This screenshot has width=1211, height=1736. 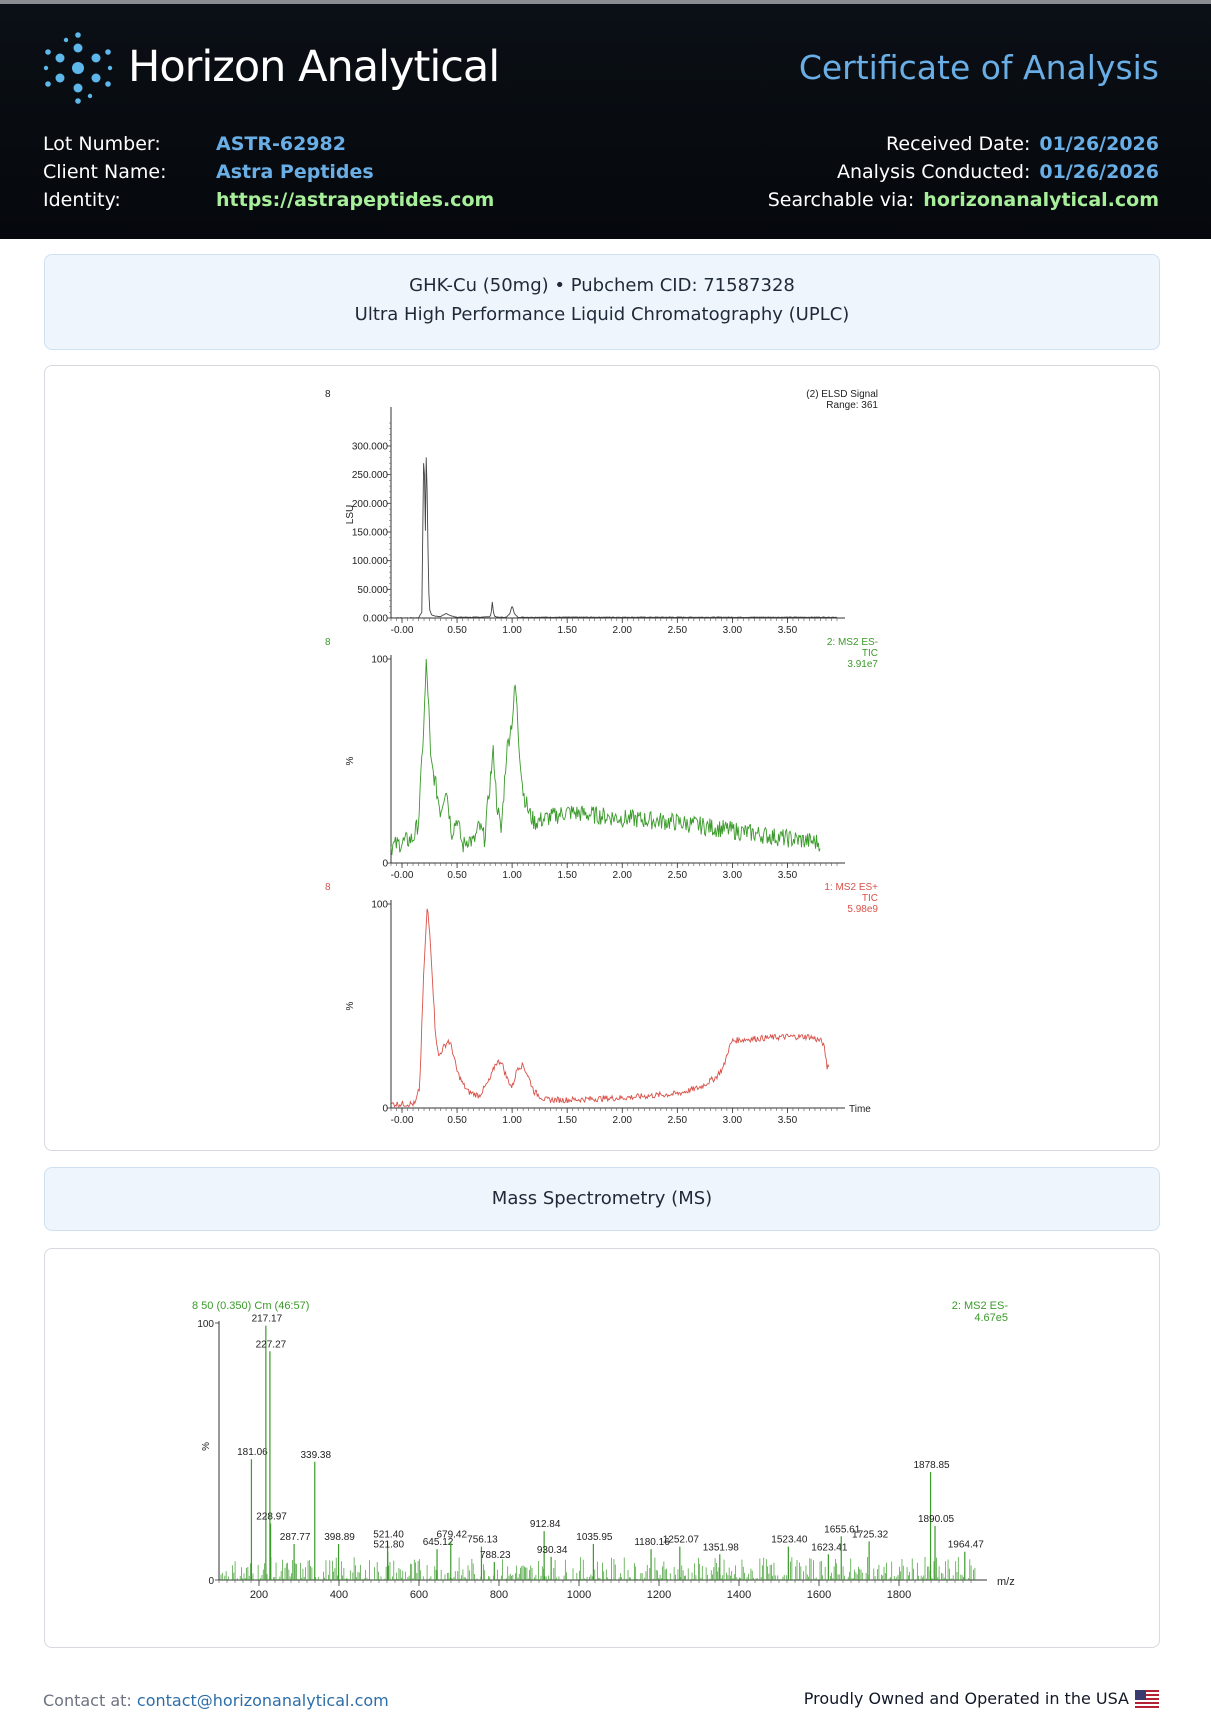 What do you see at coordinates (370, 532) in the screenshot?
I see `y-tick-label: 150.000` at bounding box center [370, 532].